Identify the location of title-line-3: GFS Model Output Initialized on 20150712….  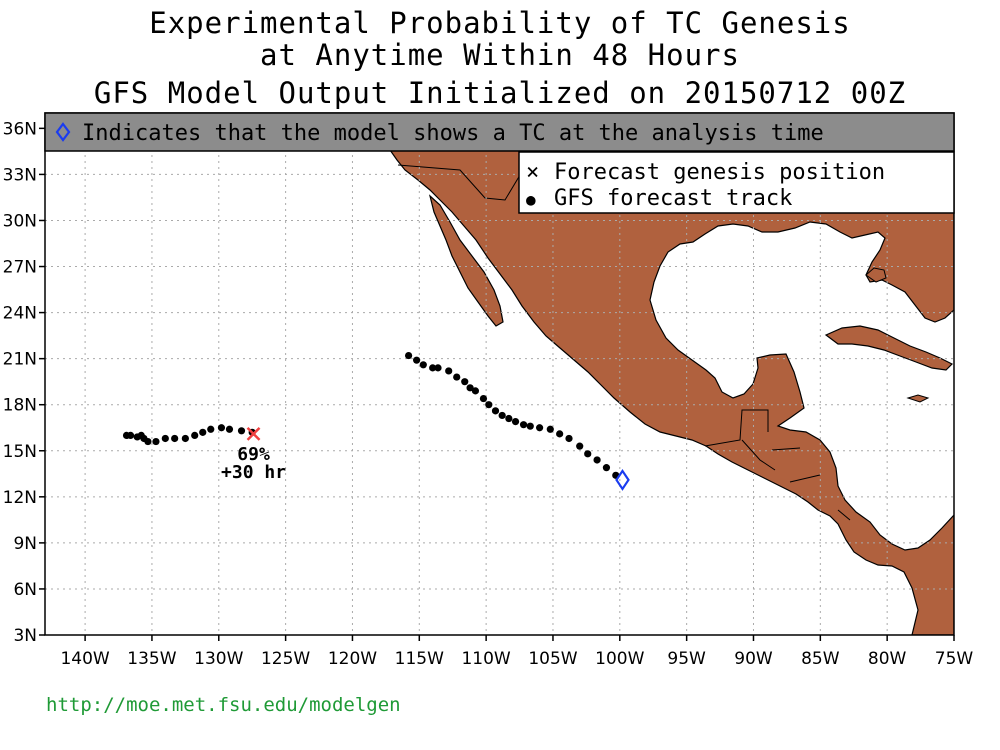
(500, 93).